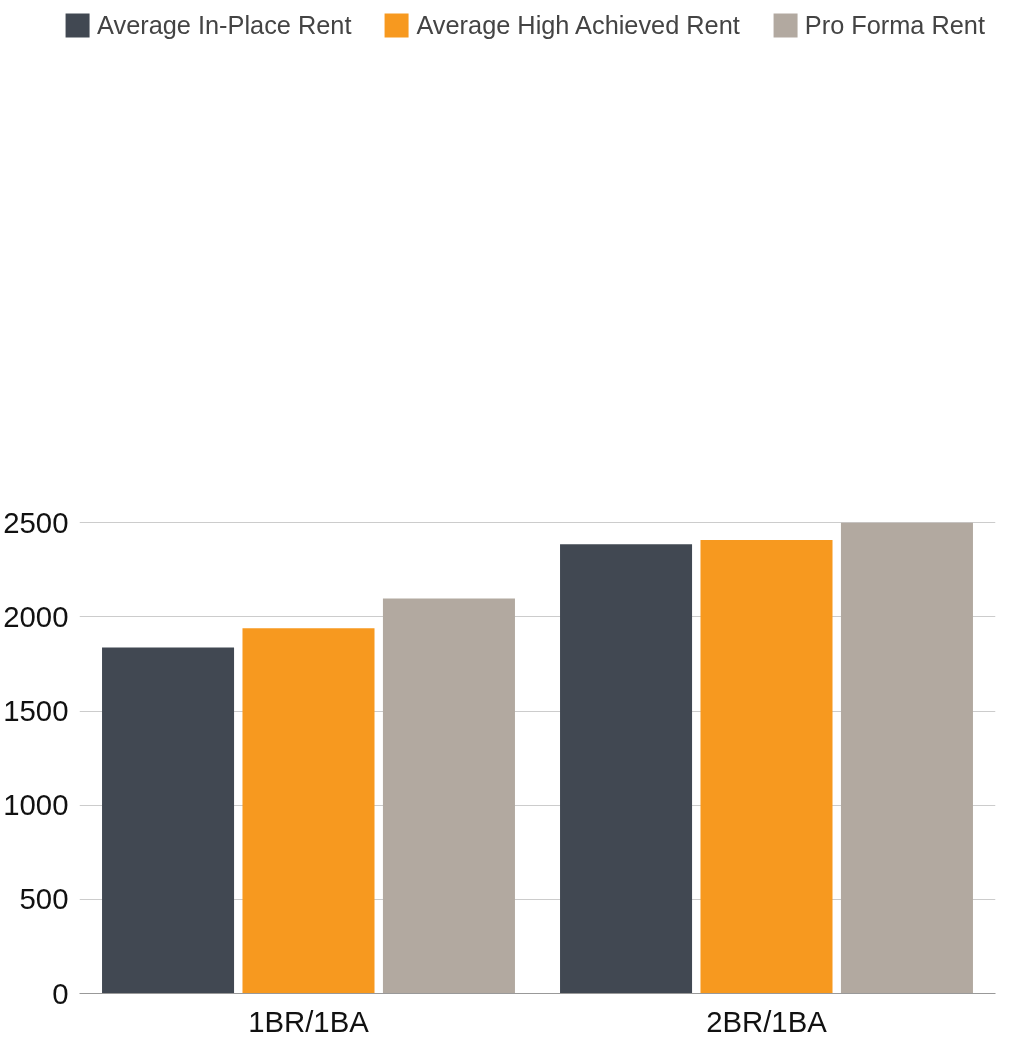  What do you see at coordinates (224, 25) in the screenshot?
I see `legend-label: Average In-Place Rent` at bounding box center [224, 25].